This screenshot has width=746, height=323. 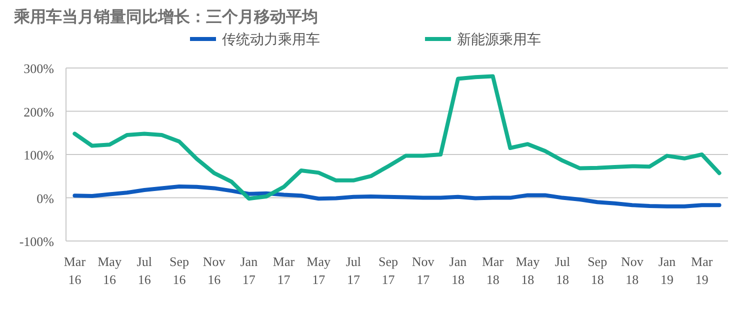 I want to click on x-tick-label: May 16, so click(x=110, y=270).